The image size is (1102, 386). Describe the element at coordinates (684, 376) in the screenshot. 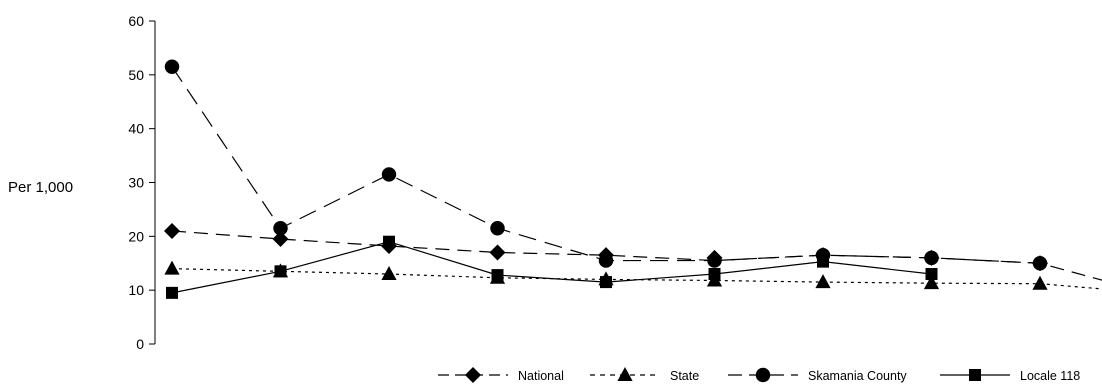

I see `legend-label: State` at that location.